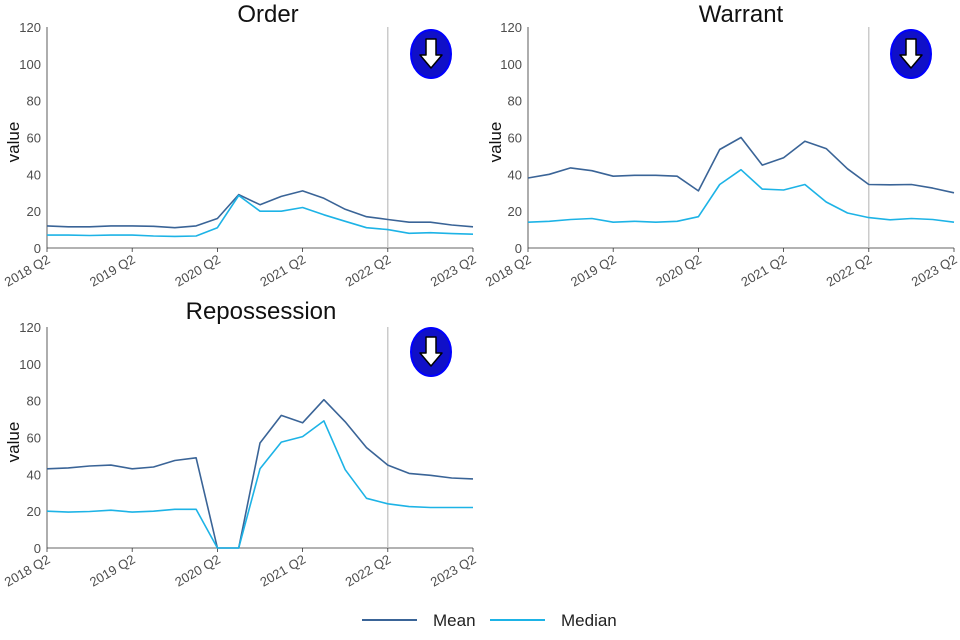  What do you see at coordinates (261, 311) in the screenshot?
I see `panel-title-repossession: Repossession` at bounding box center [261, 311].